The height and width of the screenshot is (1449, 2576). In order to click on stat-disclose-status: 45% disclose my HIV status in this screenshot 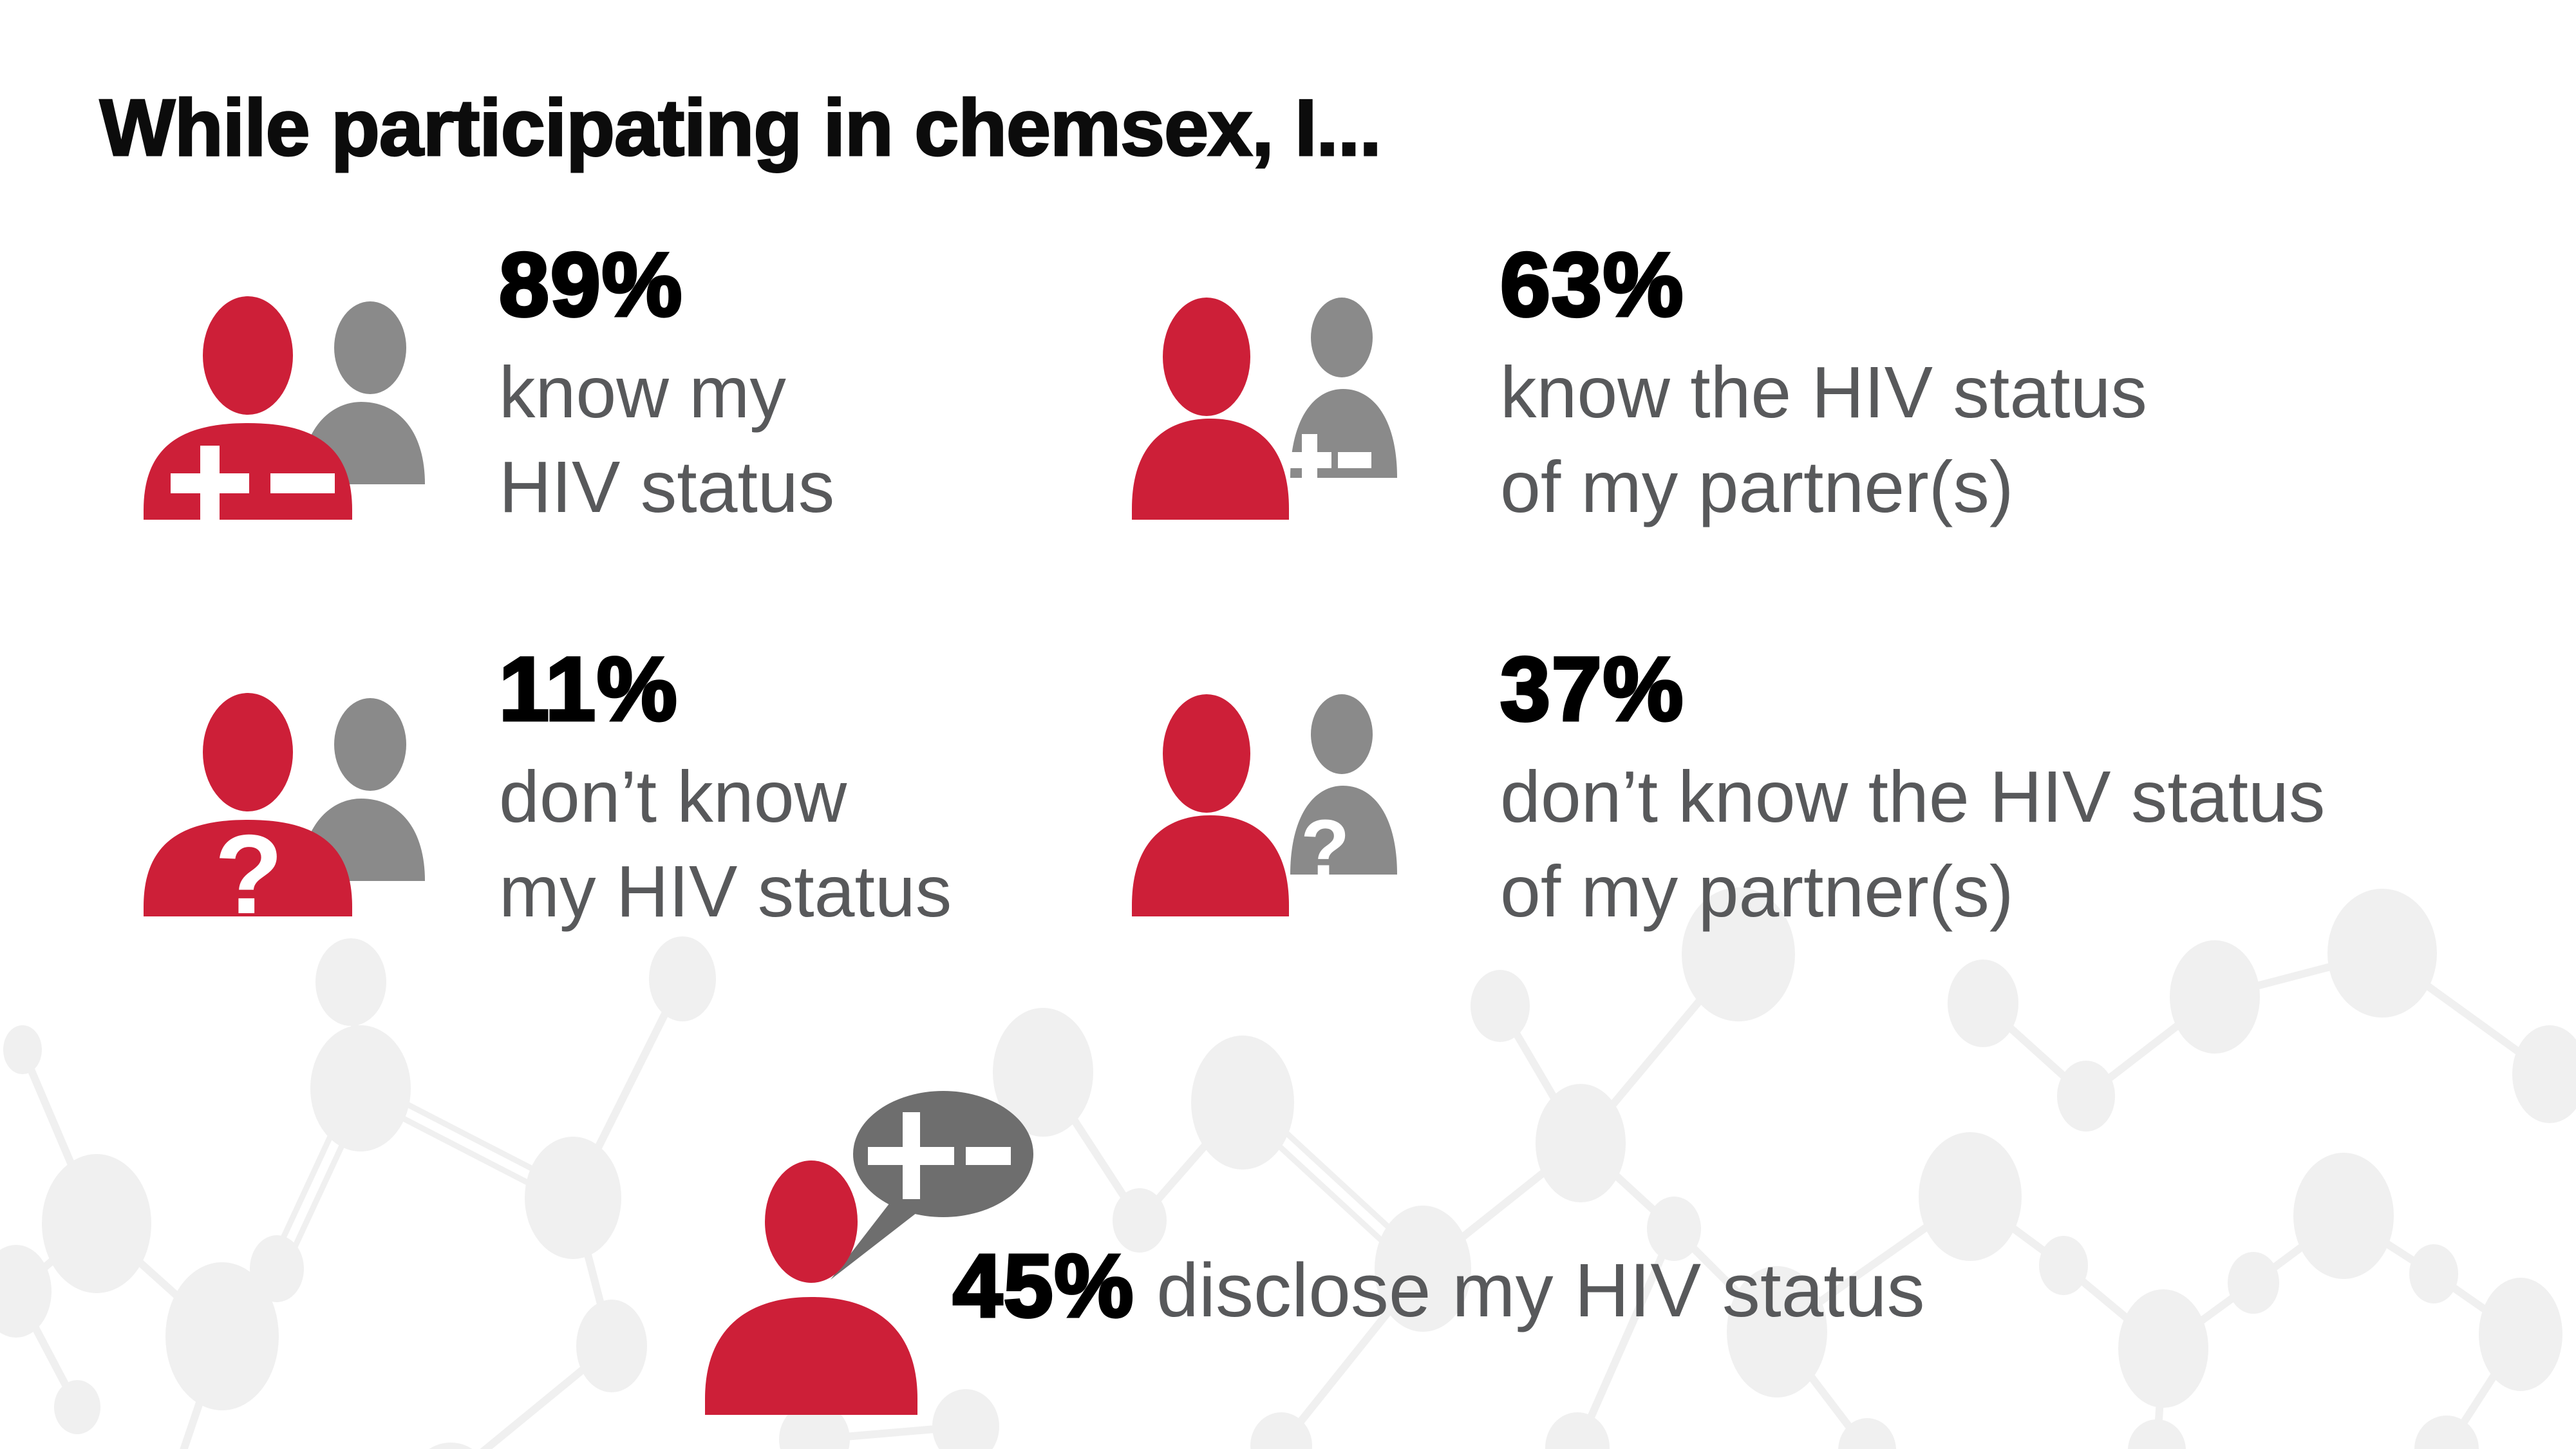, I will do `click(1438, 1286)`.